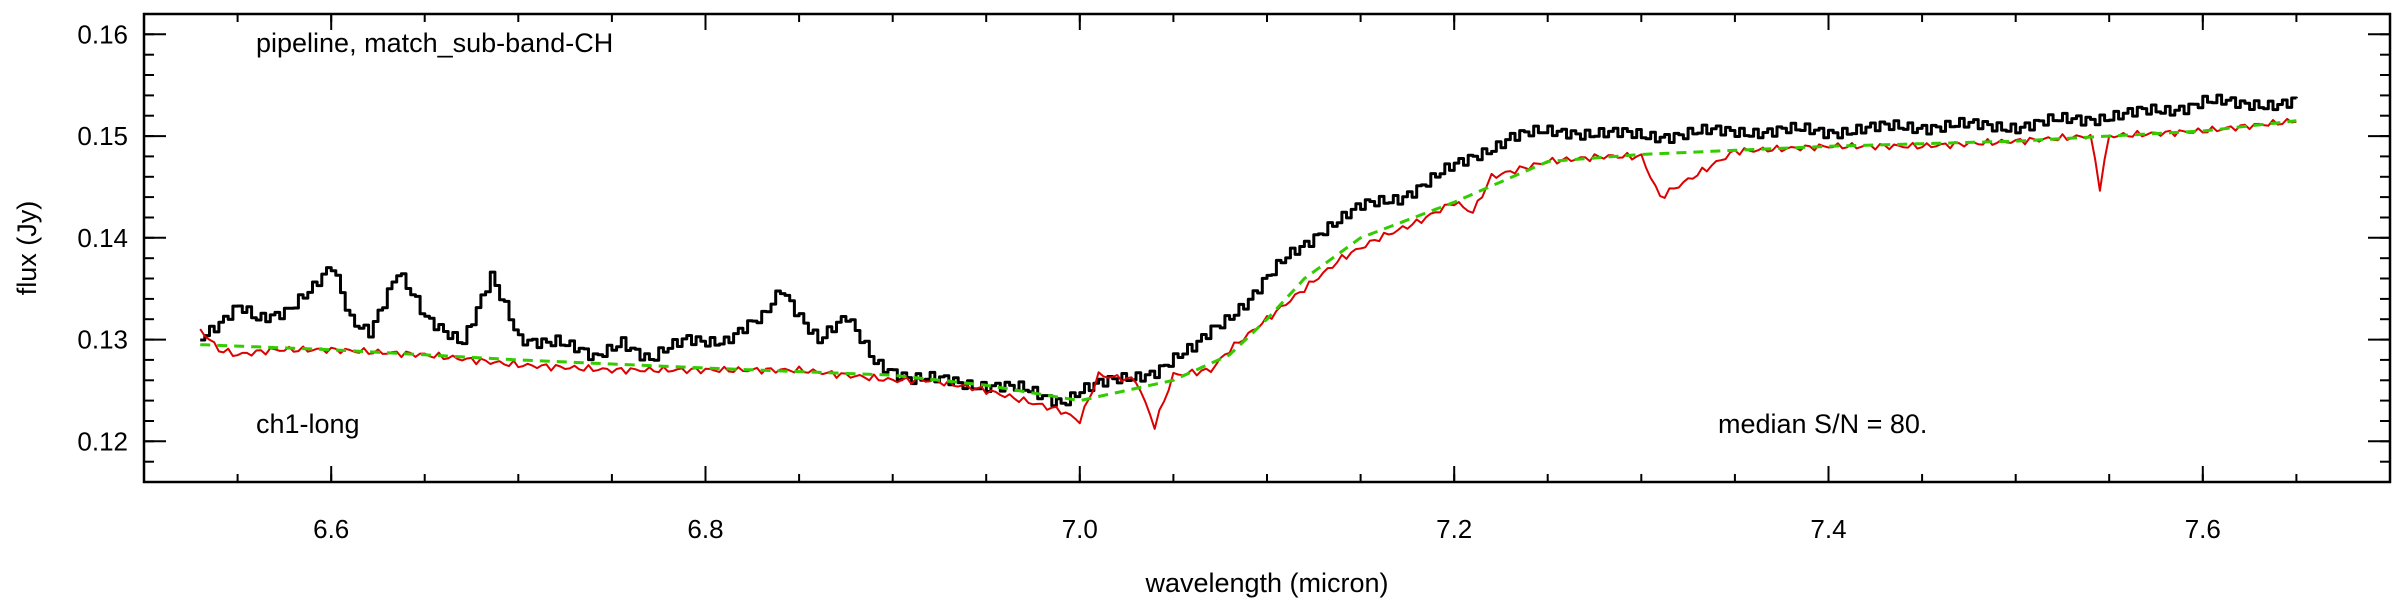 The height and width of the screenshot is (600, 2400). Describe the element at coordinates (1454, 529) in the screenshot. I see `x-tick-label: 7.2` at that location.